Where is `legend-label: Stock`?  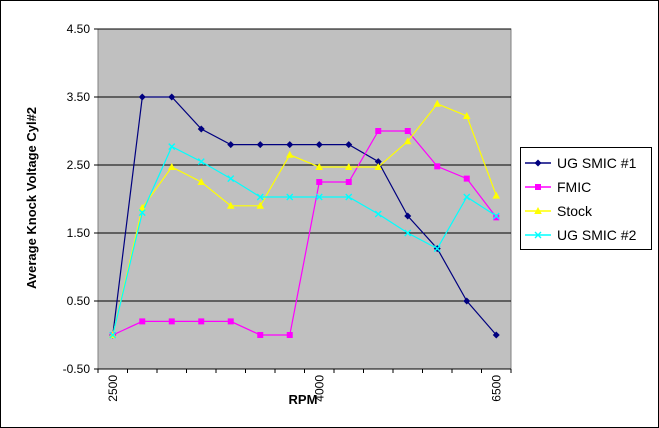
legend-label: Stock is located at coordinates (575, 211).